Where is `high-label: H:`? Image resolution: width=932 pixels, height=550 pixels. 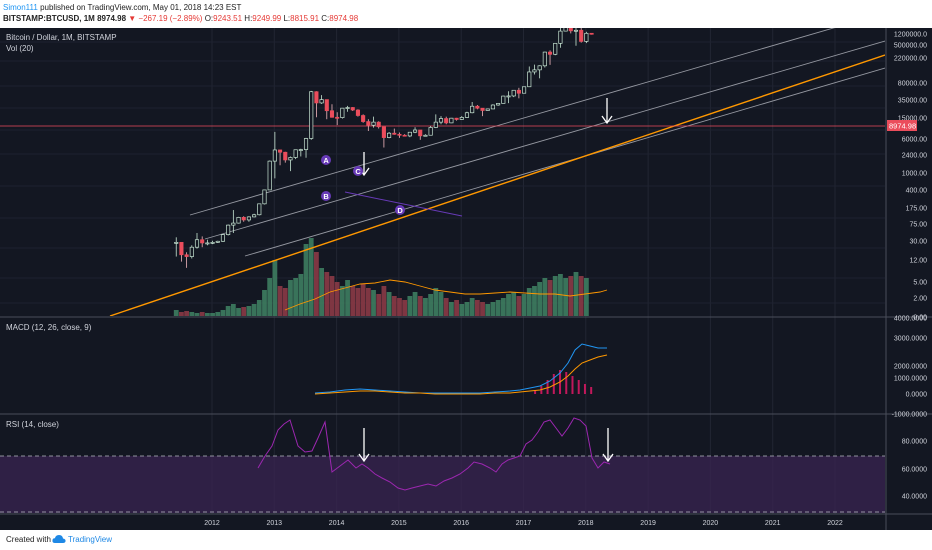
high-label: H: is located at coordinates (248, 18).